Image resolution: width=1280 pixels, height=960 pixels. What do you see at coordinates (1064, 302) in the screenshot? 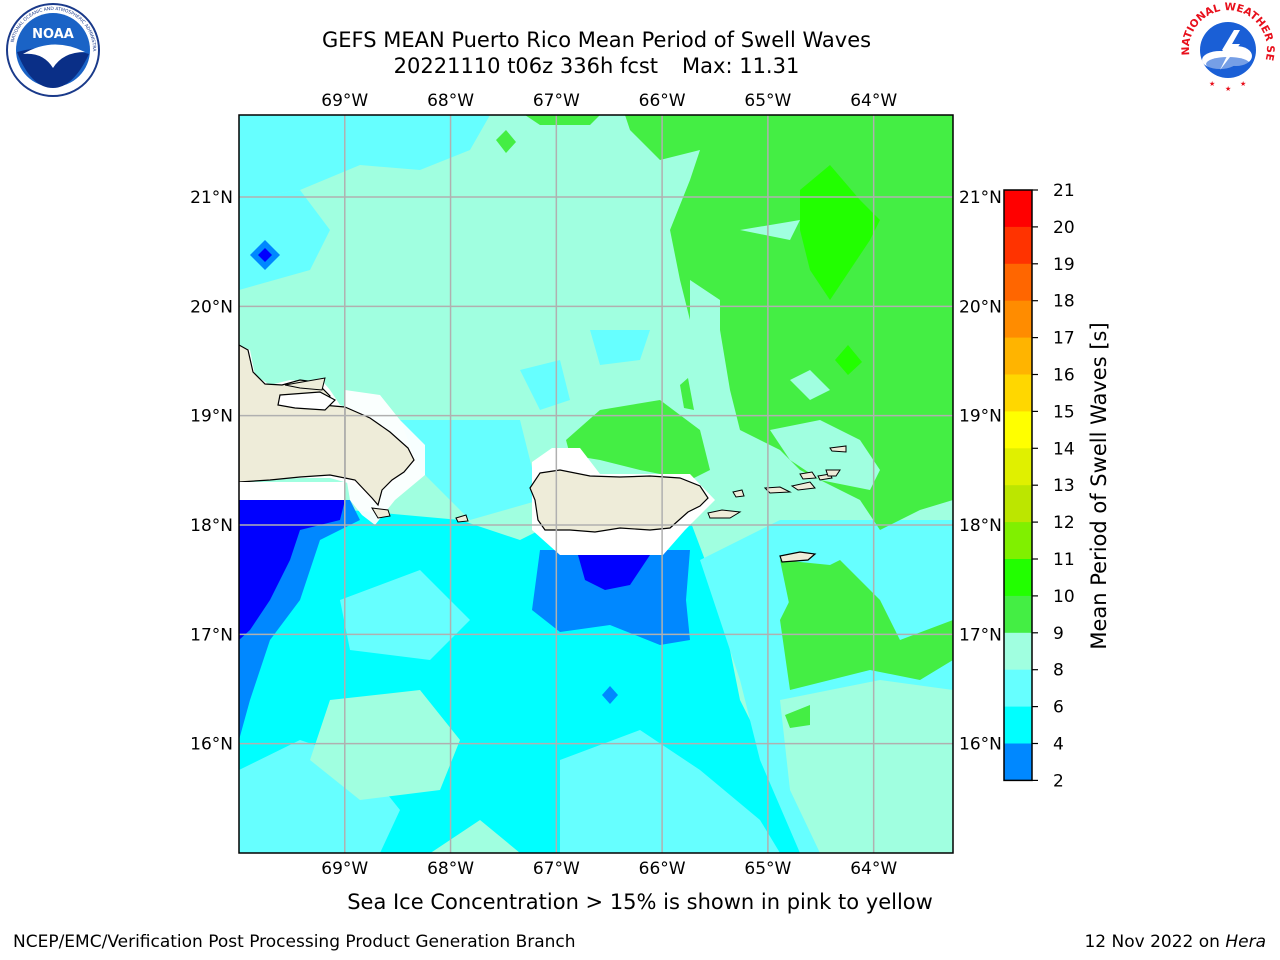
I see `colorbar-level-label: 18` at bounding box center [1064, 302].